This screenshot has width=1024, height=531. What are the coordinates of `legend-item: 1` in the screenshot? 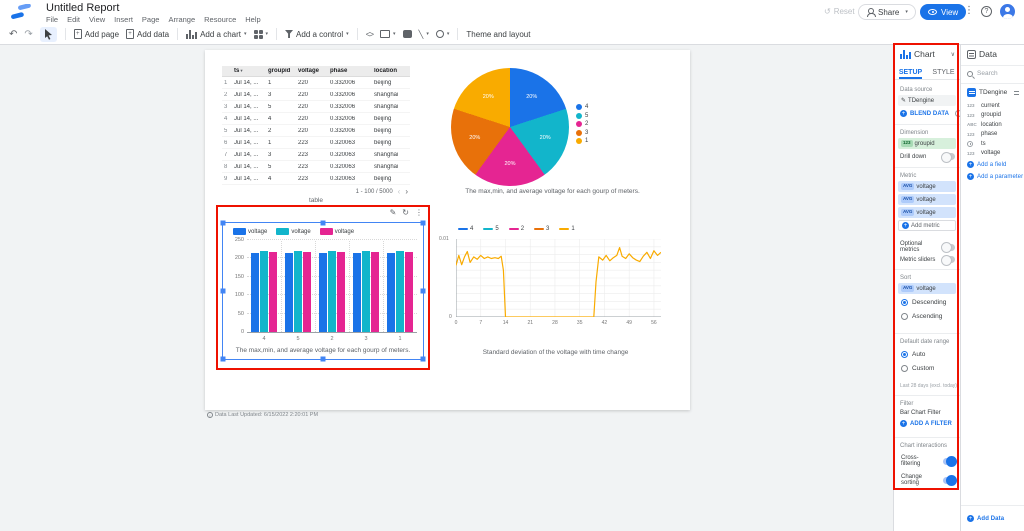 It's located at (582, 141).